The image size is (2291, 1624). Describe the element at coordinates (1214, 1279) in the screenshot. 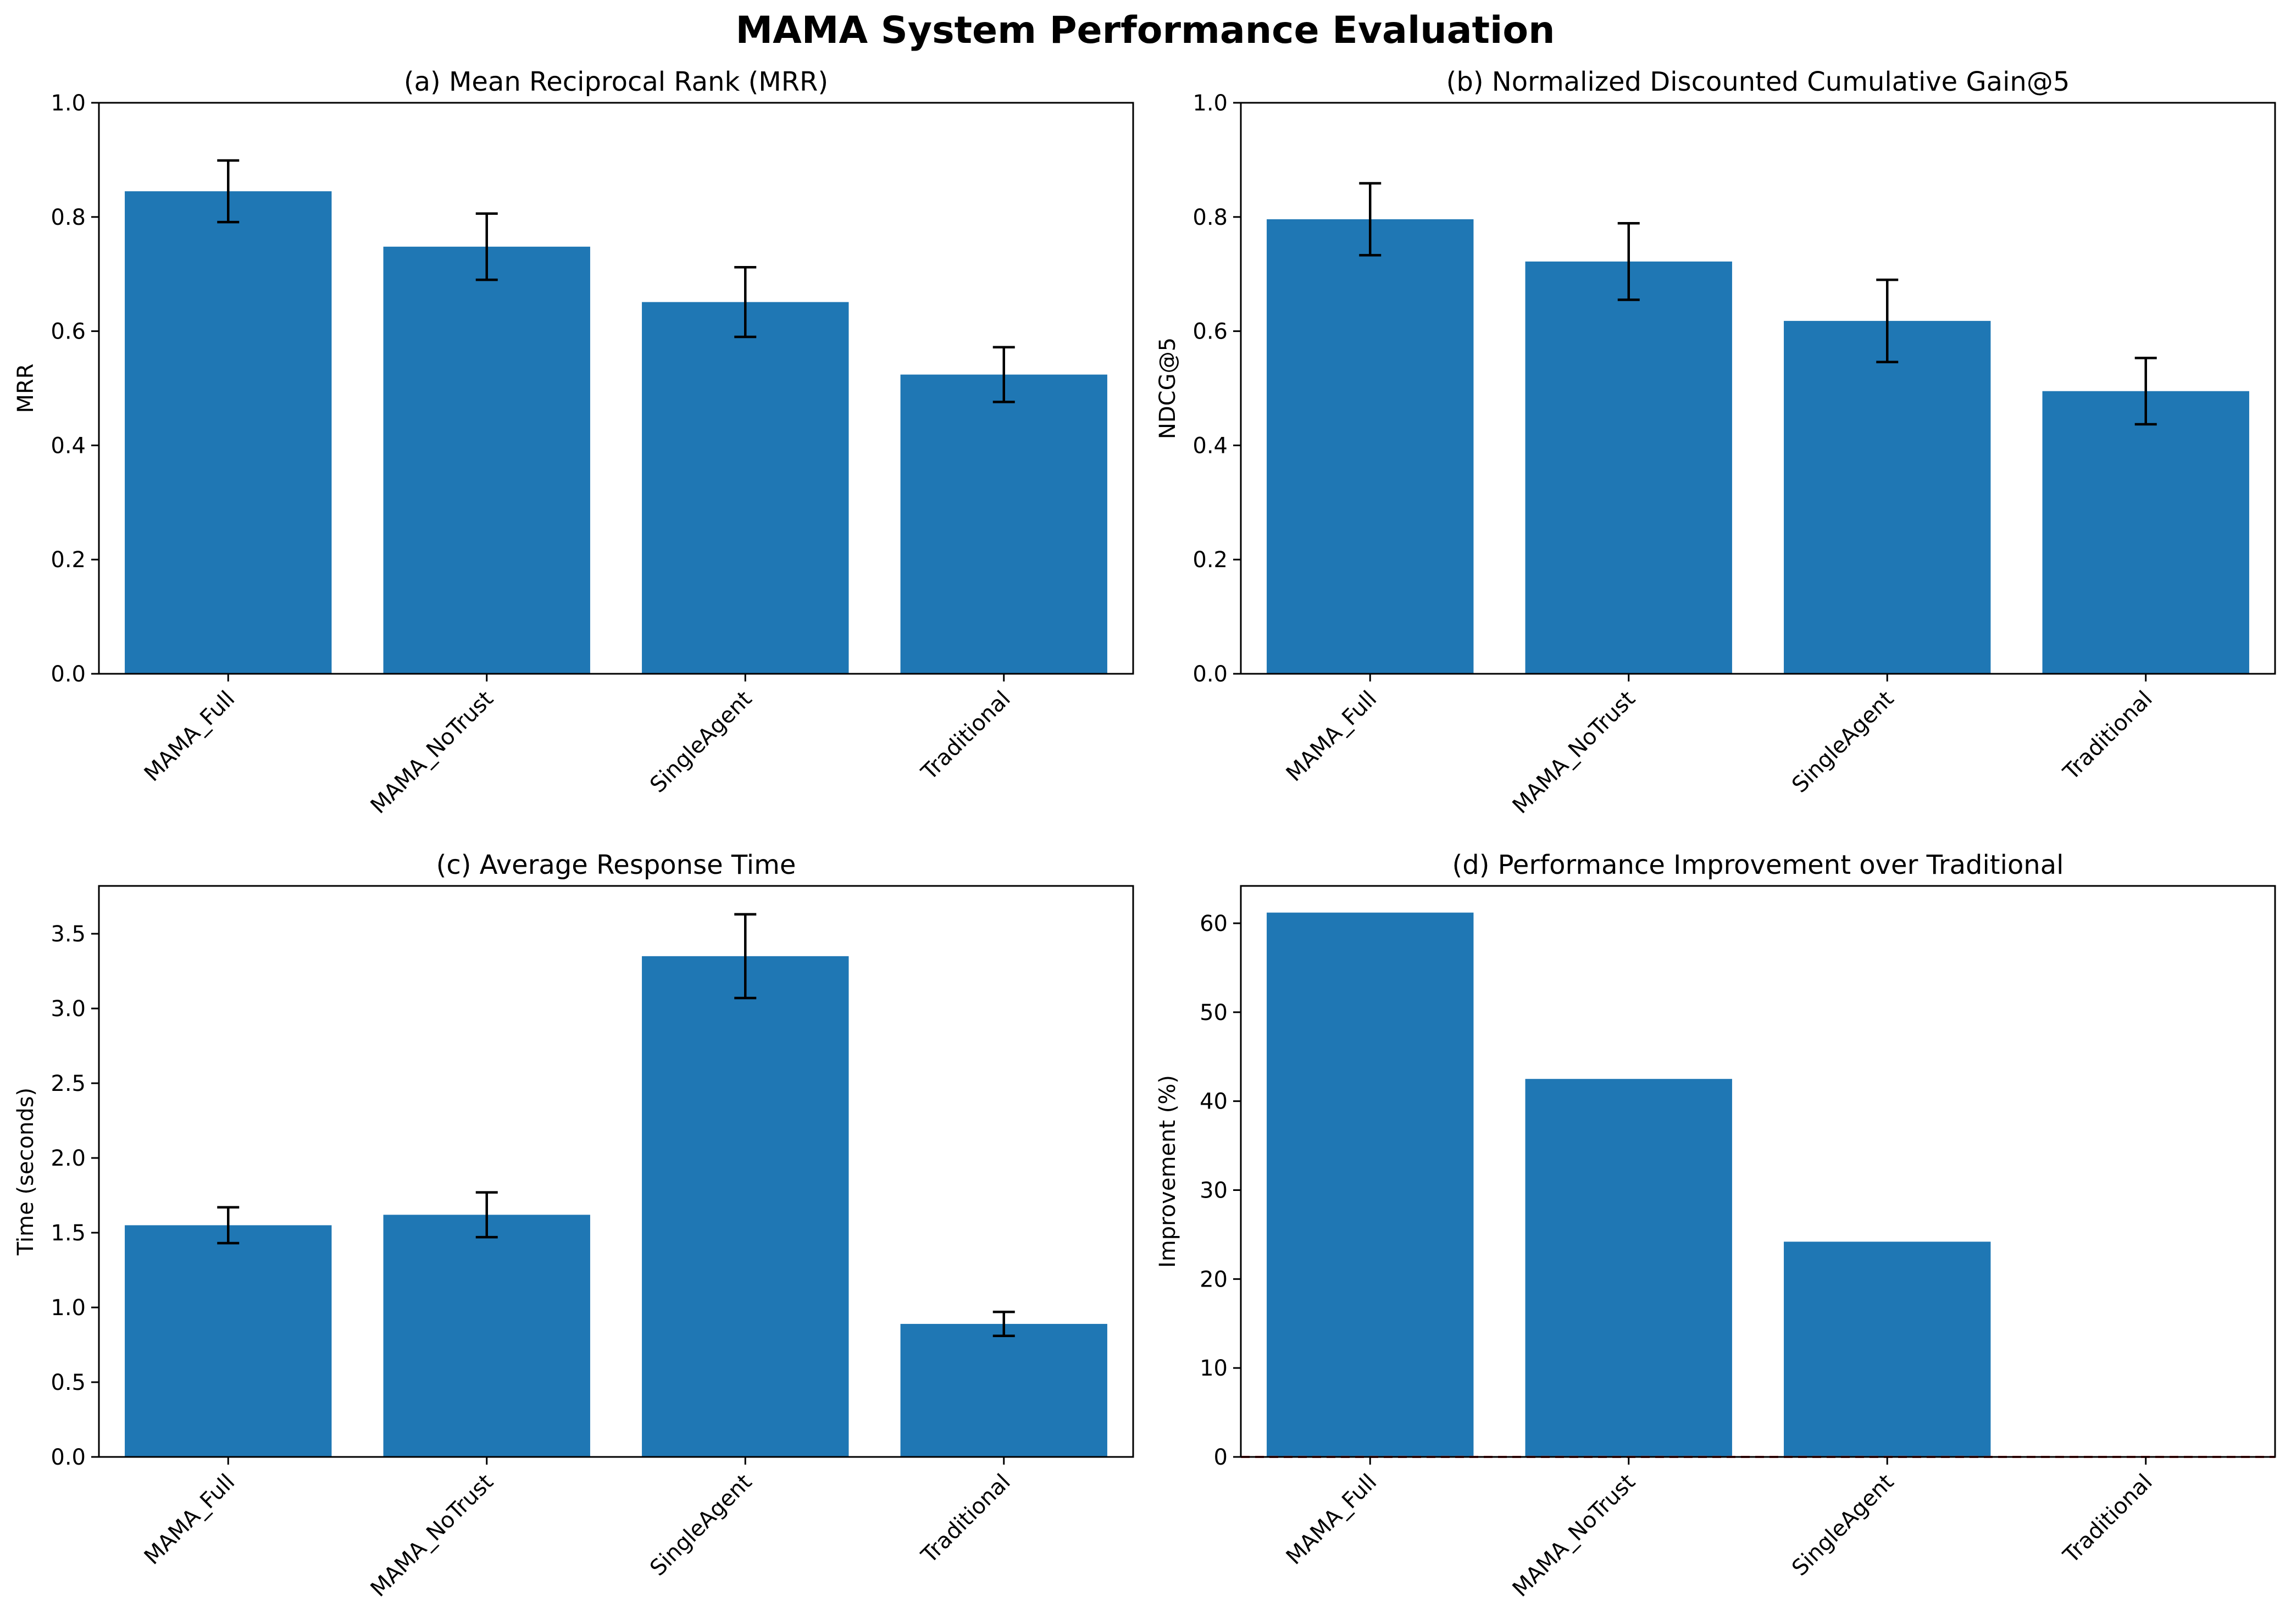

I see `y-tick-label: 20` at that location.